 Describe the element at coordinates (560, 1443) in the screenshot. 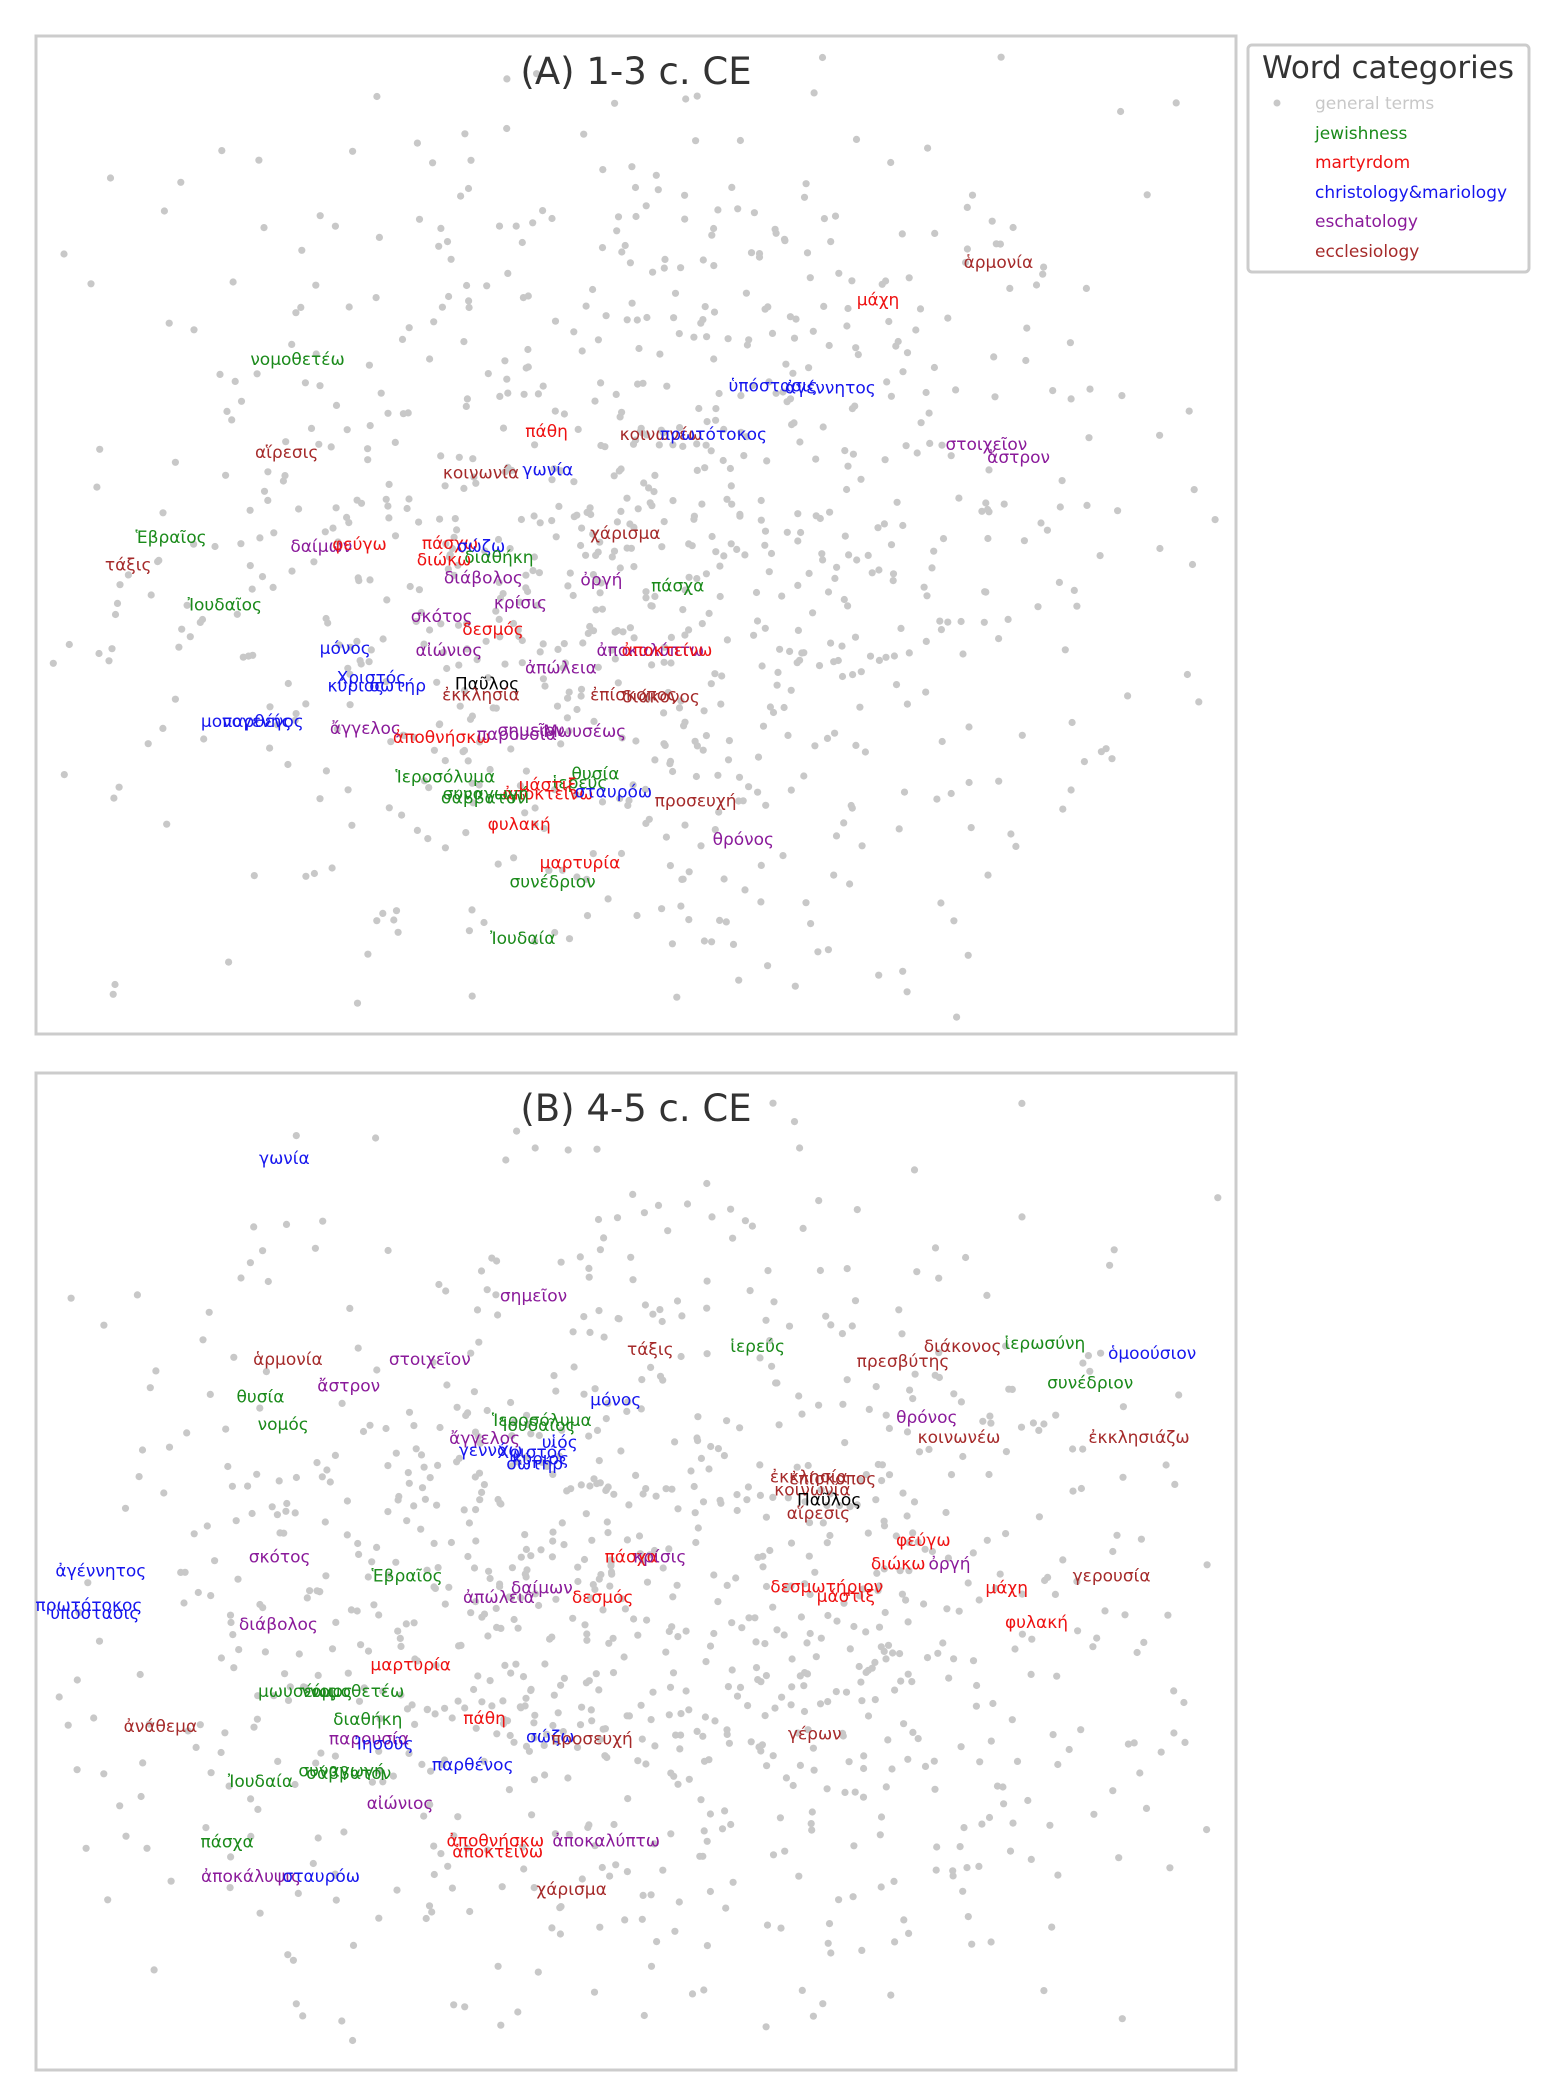

I see `word-label-christology: υἱός` at that location.